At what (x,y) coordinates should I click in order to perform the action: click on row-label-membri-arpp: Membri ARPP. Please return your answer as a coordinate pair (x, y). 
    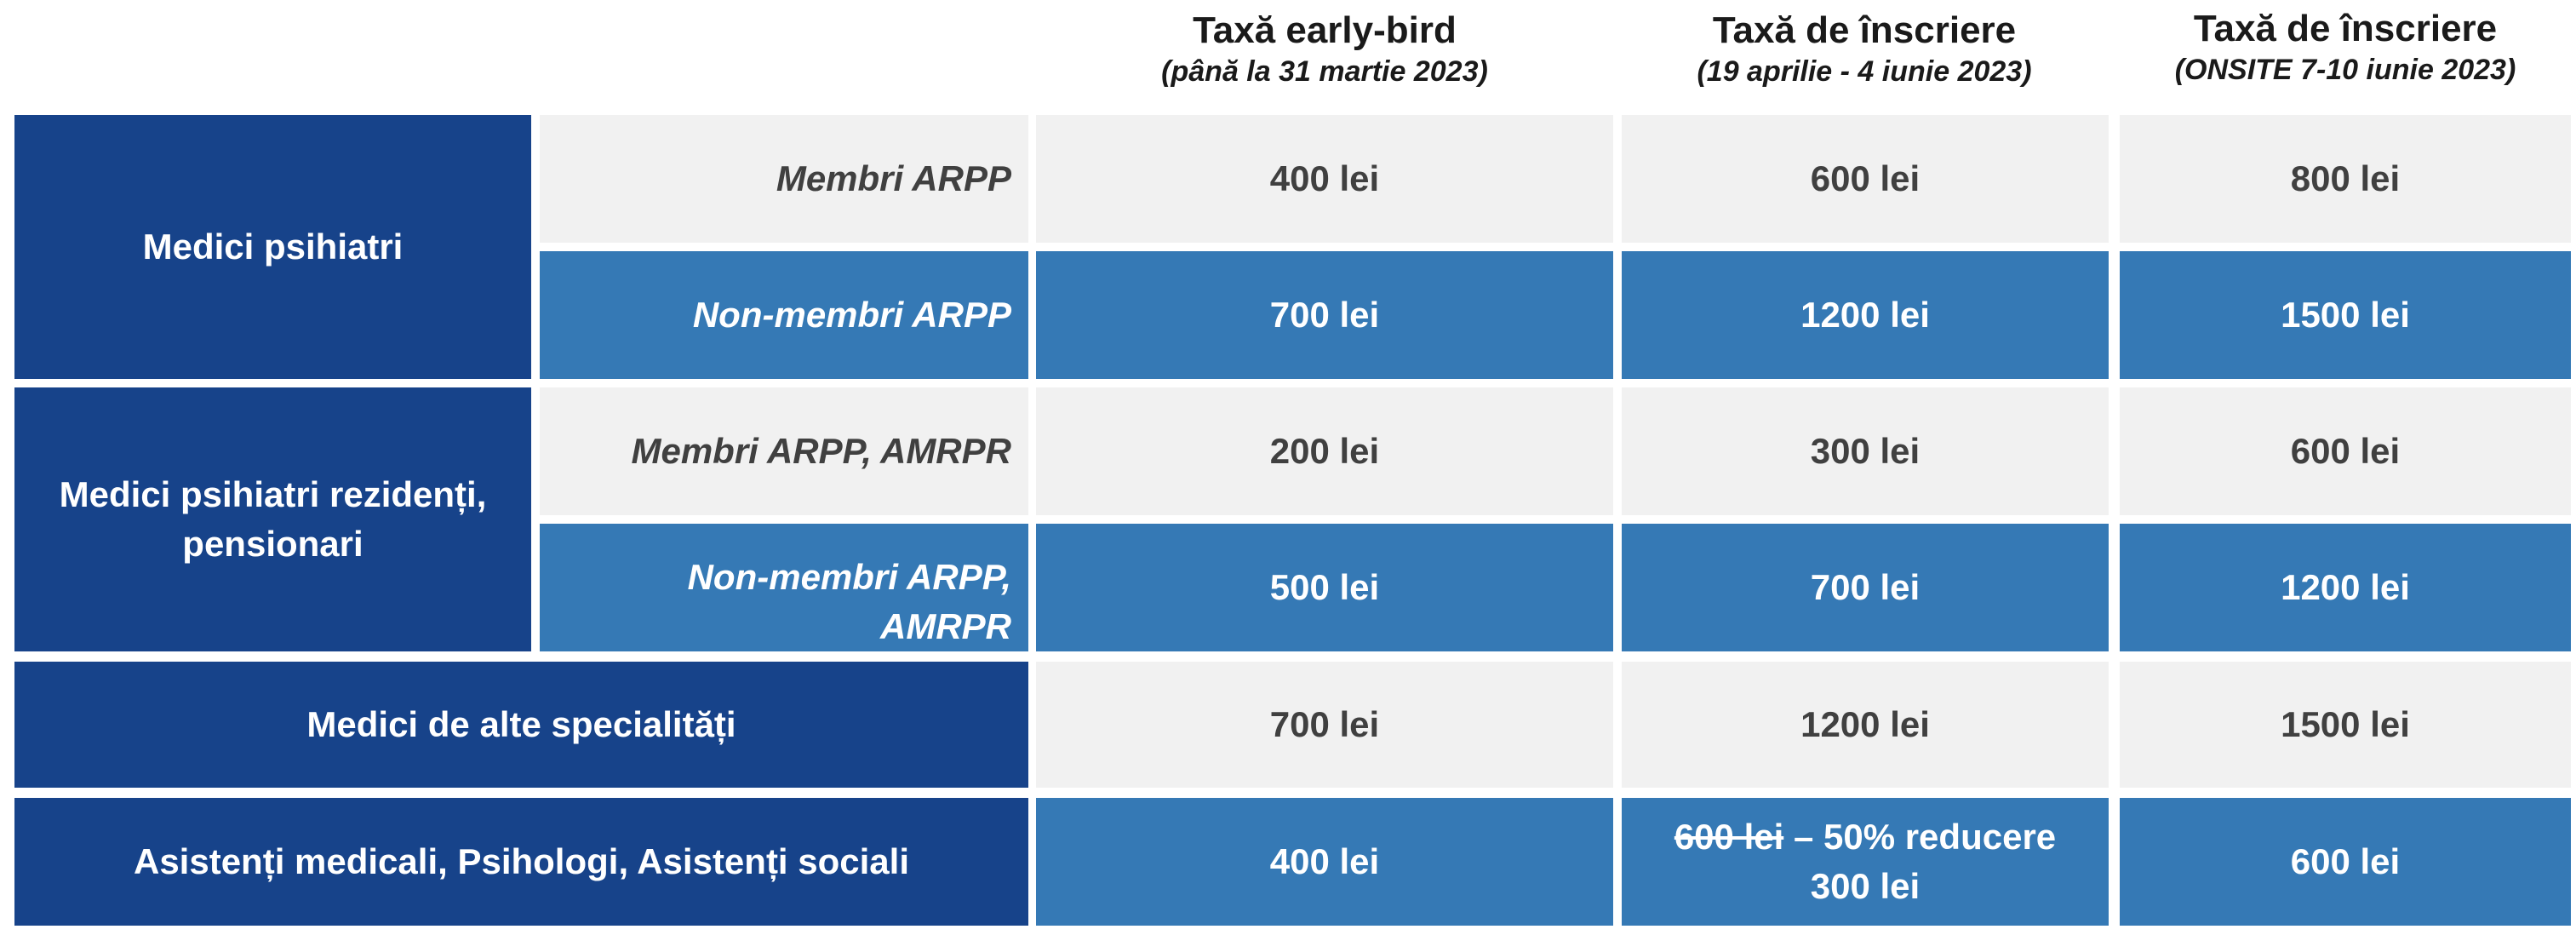
    Looking at the image, I should click on (784, 179).